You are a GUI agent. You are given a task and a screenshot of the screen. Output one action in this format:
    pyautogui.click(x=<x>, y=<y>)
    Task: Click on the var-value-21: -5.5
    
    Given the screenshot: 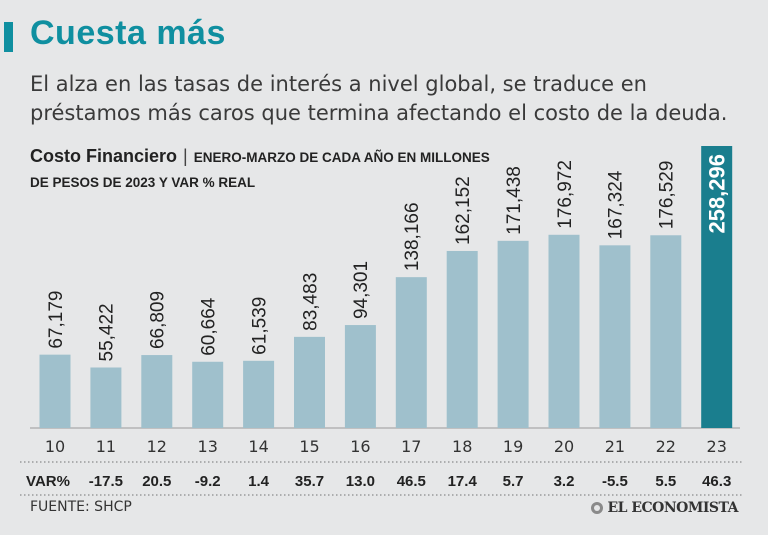 What is the action you would take?
    pyautogui.click(x=615, y=481)
    